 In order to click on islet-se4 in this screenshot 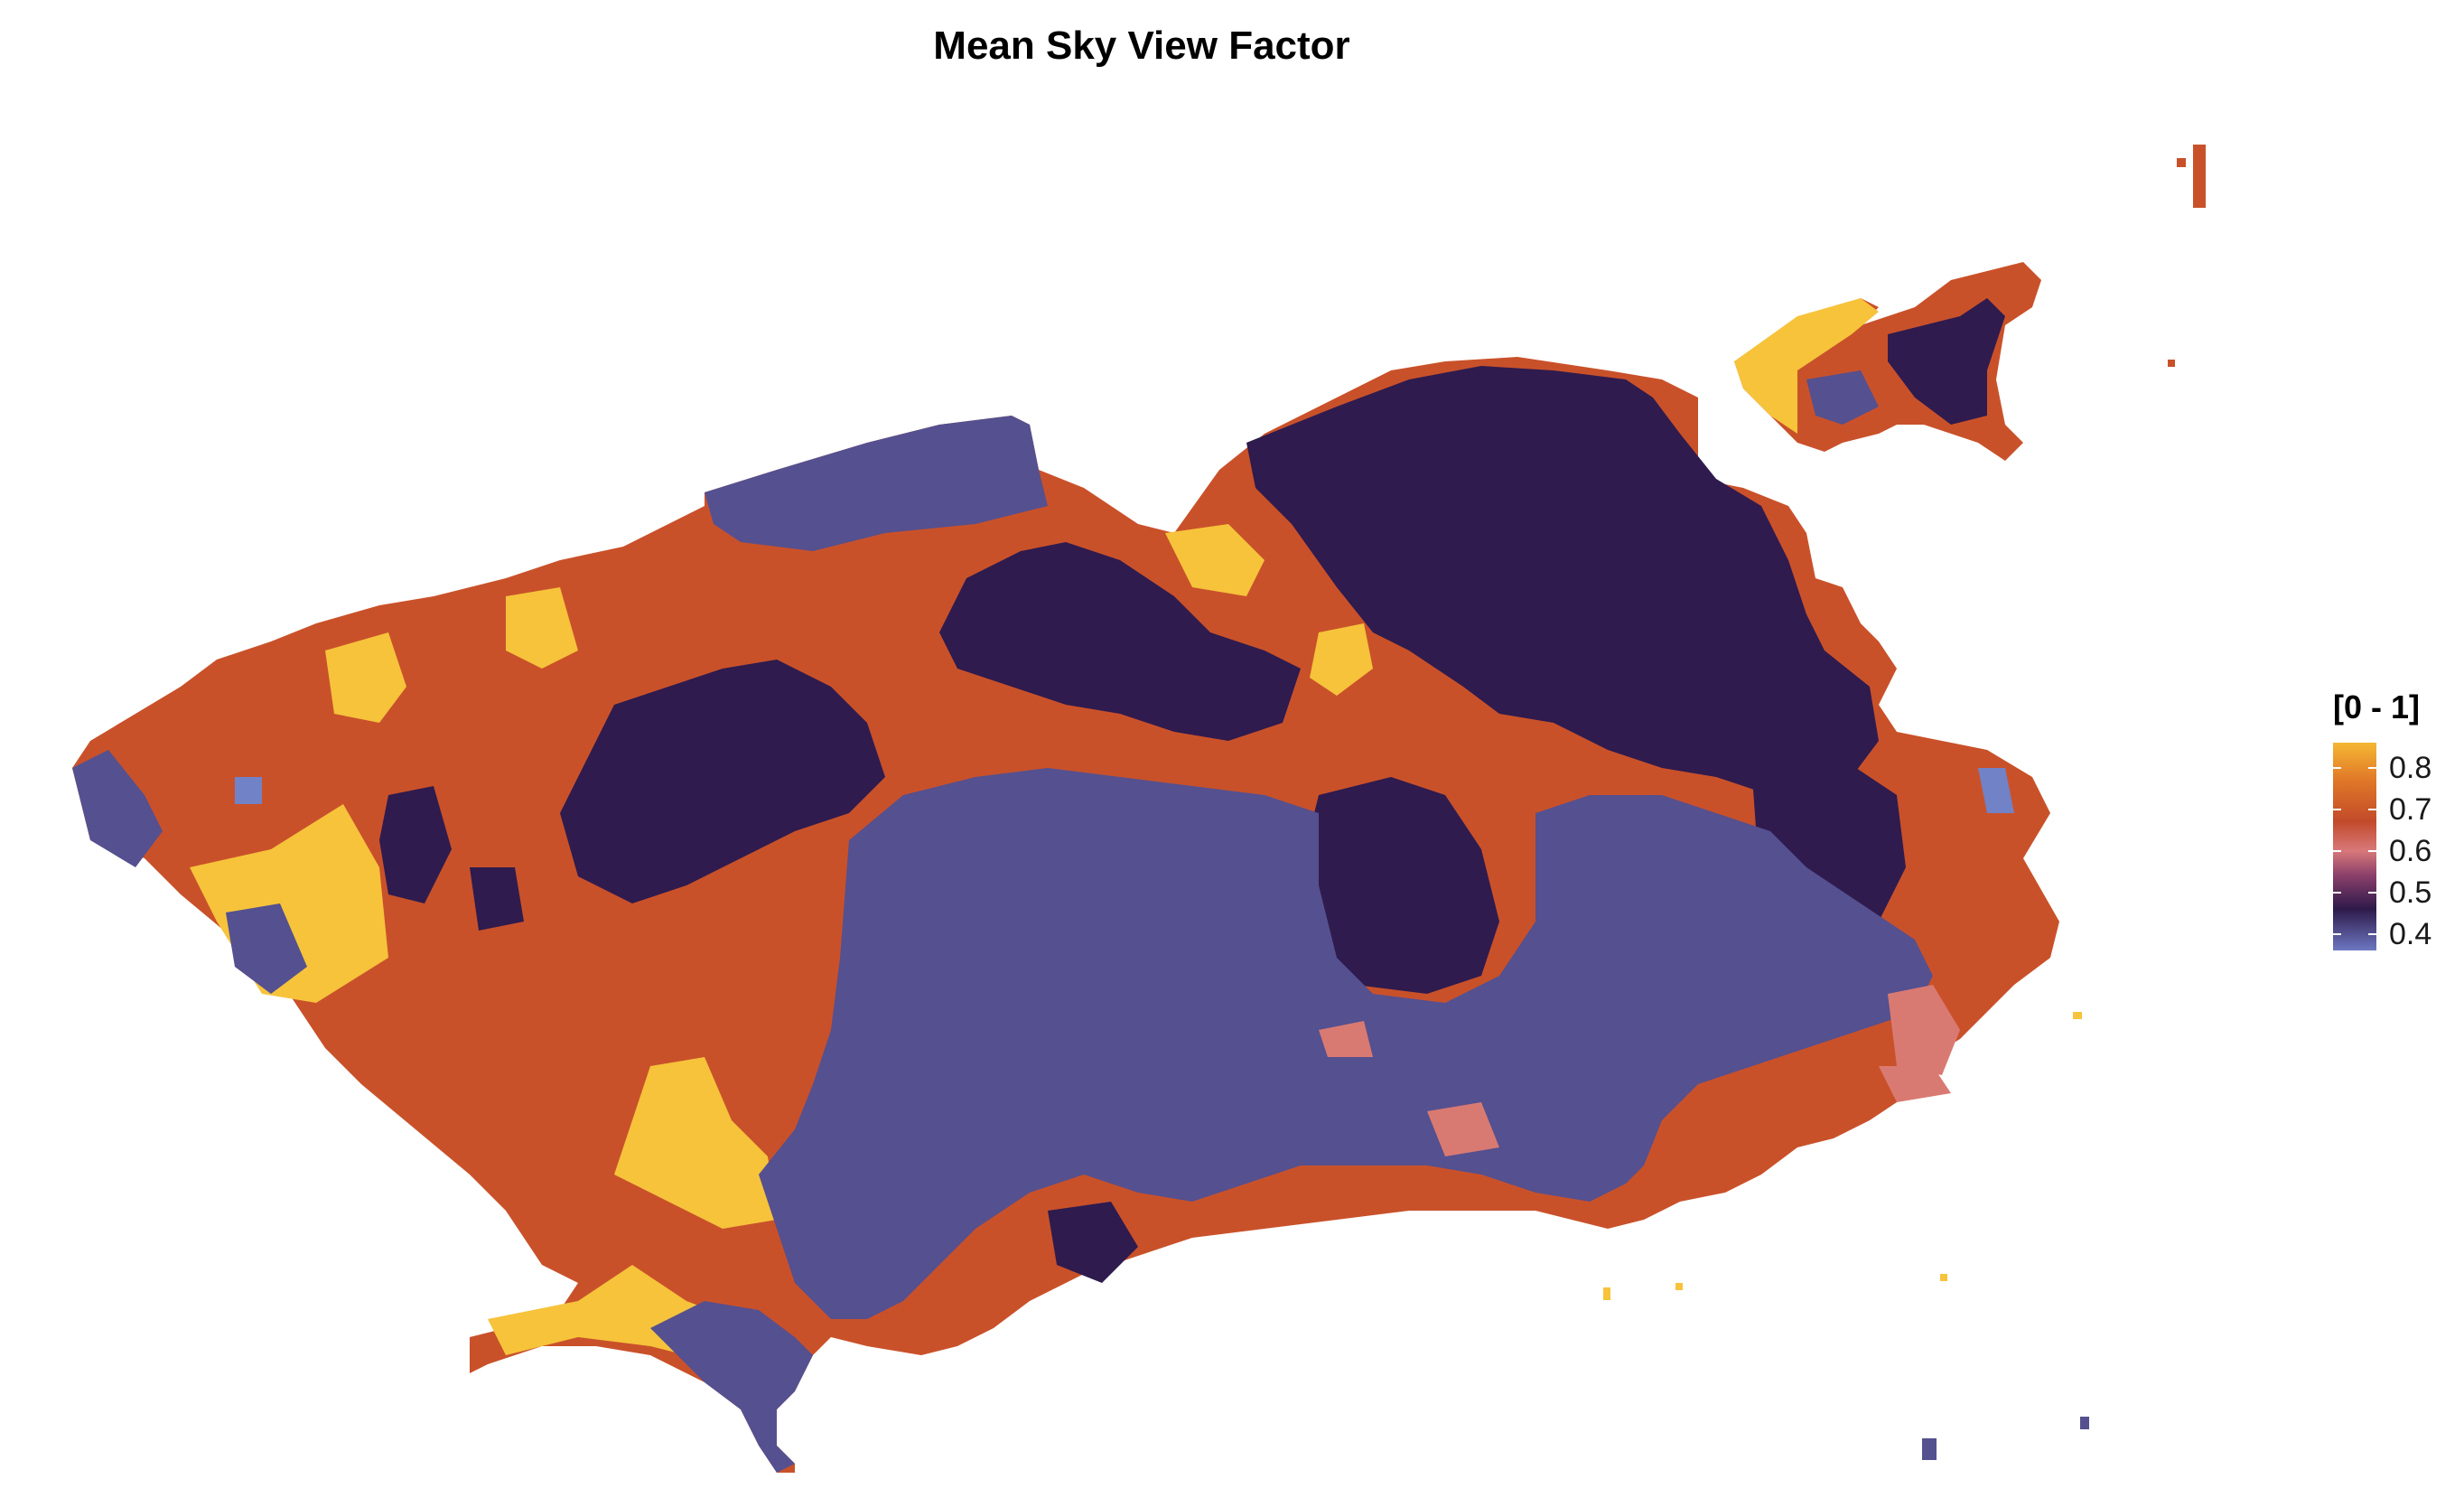, I will do `click(1606, 1293)`.